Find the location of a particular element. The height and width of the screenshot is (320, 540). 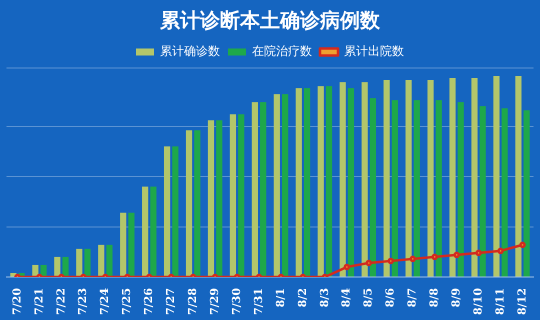

x-tick-label: 7/24 is located at coordinates (105, 302).